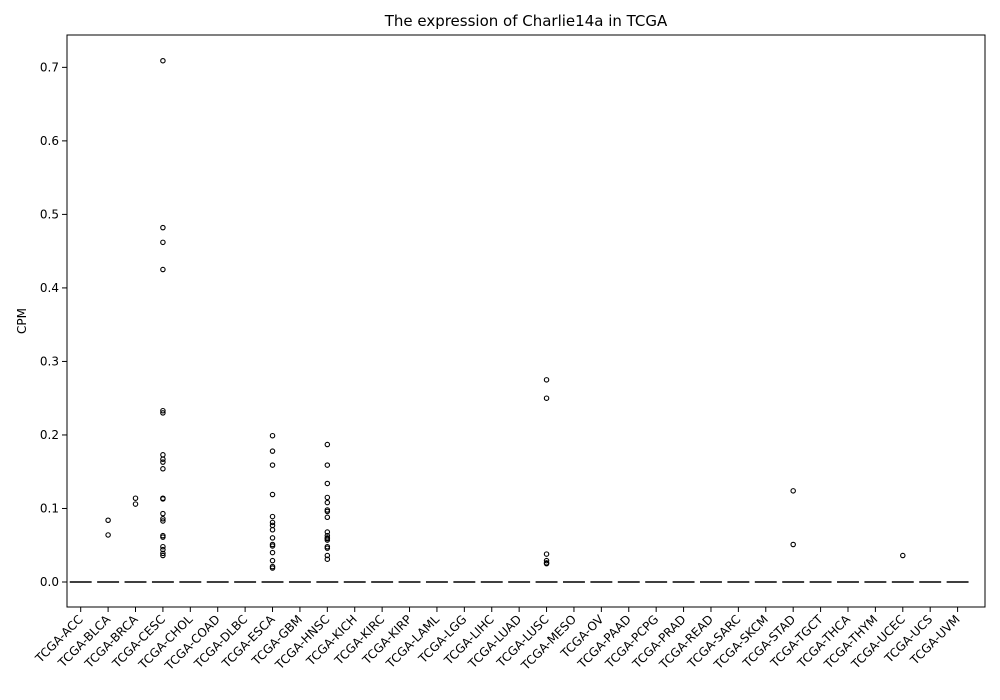  I want to click on chart-title: The expression of Charlie14a in TCGA, so click(526, 21).